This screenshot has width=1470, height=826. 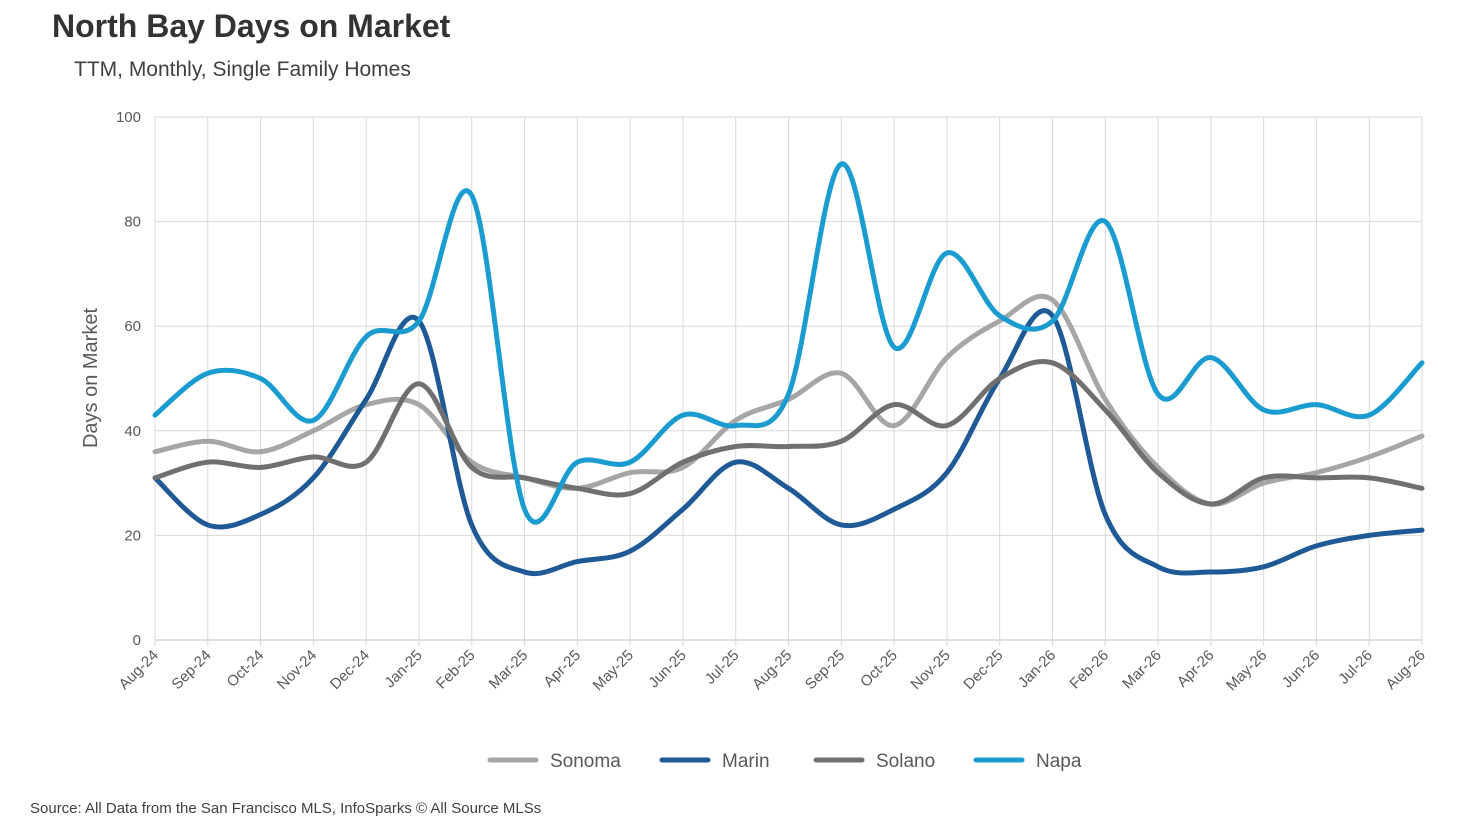 I want to click on y-tick-label: 100, so click(x=128, y=117).